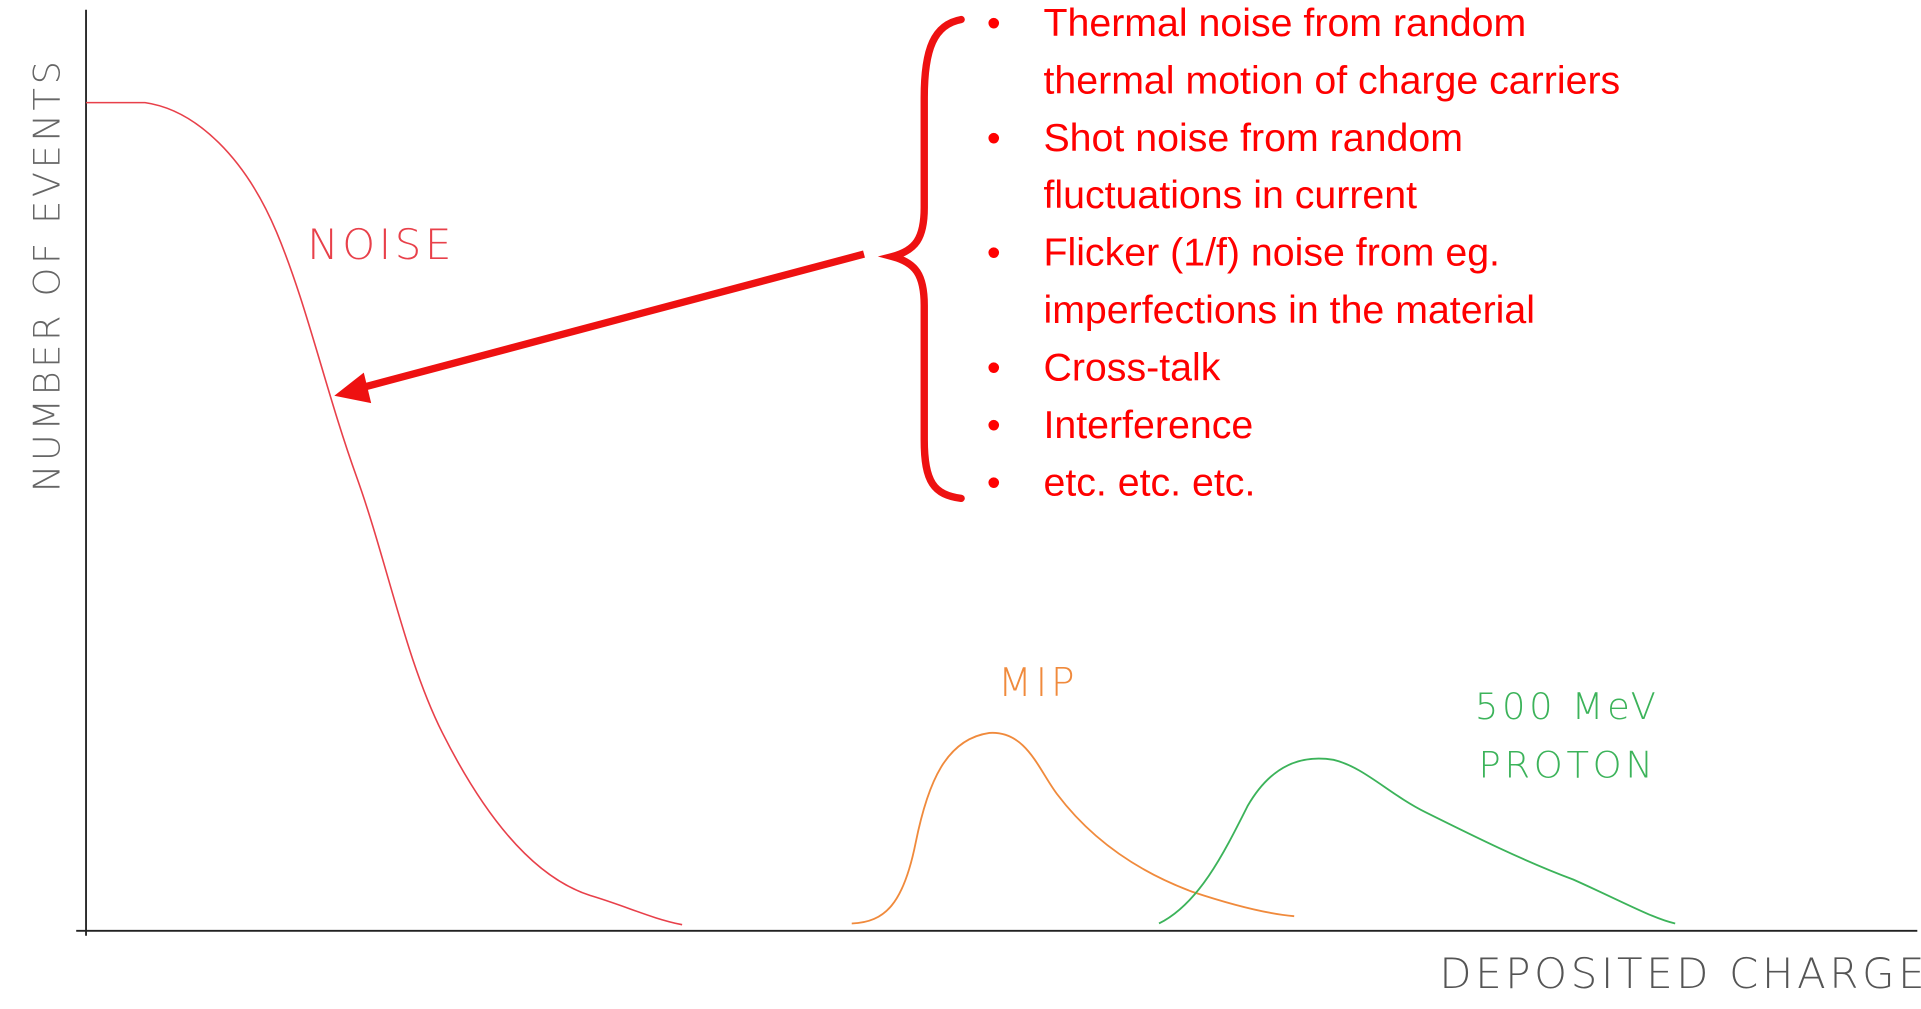 This screenshot has height=1009, width=1921. What do you see at coordinates (921, 259) in the screenshot?
I see `brace` at bounding box center [921, 259].